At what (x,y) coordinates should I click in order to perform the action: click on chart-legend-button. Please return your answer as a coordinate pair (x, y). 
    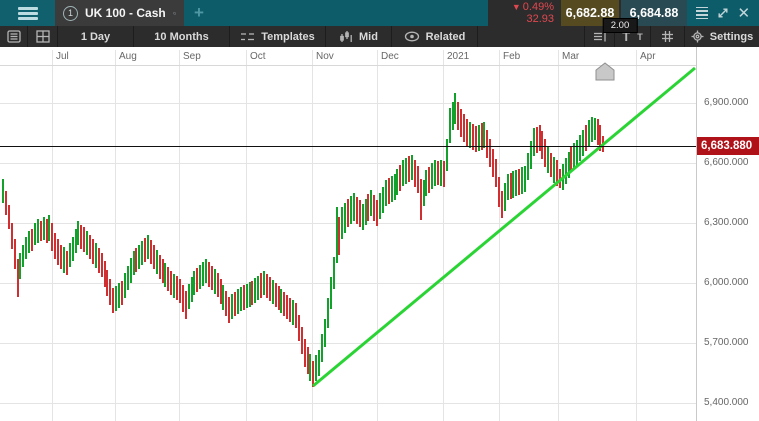
    Looking at the image, I should click on (14, 36).